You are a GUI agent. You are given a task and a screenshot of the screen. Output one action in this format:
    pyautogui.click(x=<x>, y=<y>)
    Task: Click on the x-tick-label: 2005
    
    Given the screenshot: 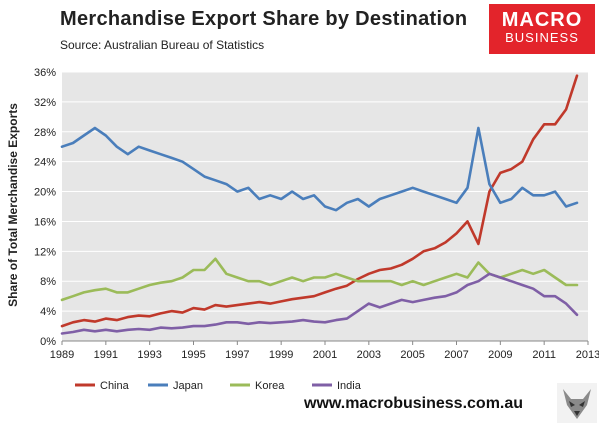 What is the action you would take?
    pyautogui.click(x=412, y=355)
    